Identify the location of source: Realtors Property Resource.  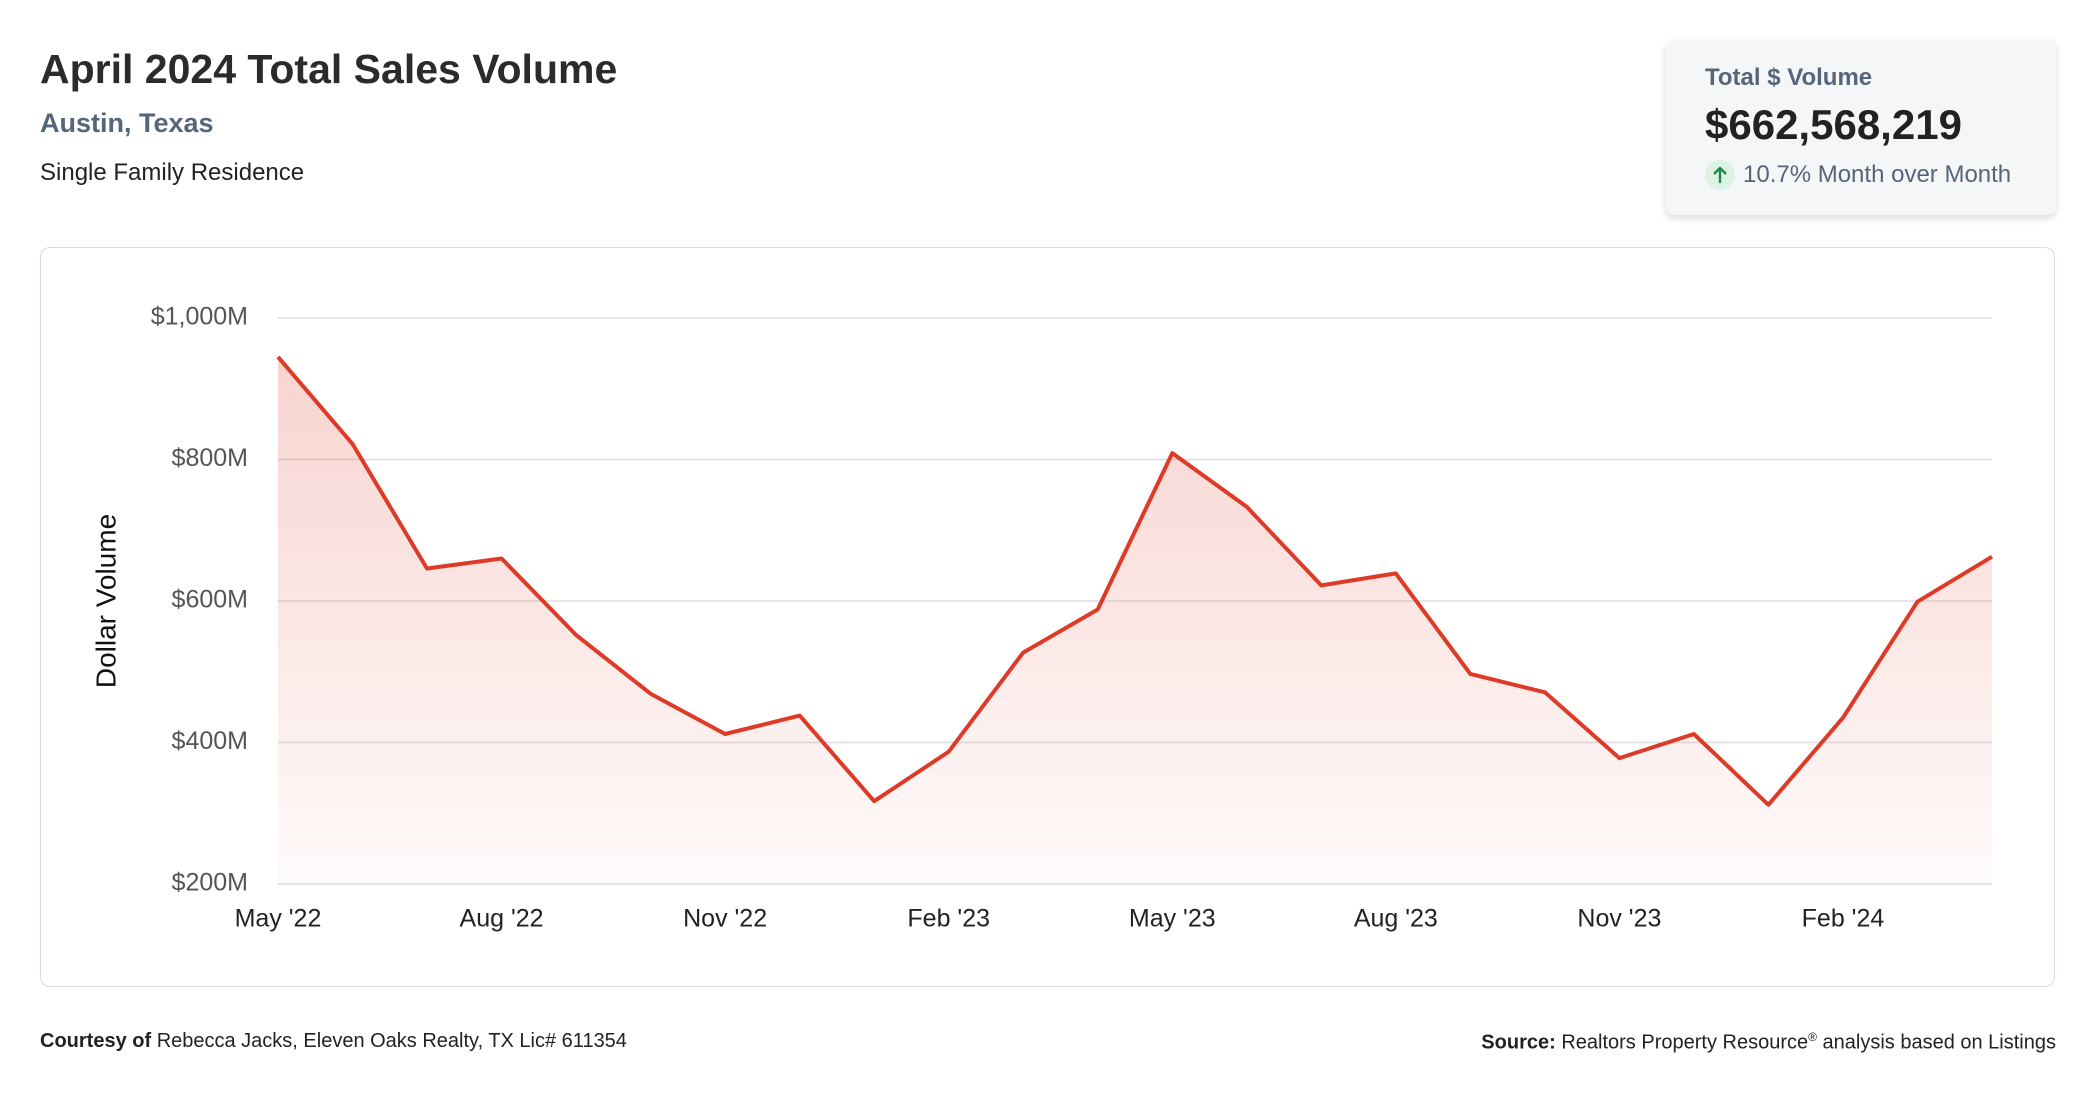
(1685, 1042).